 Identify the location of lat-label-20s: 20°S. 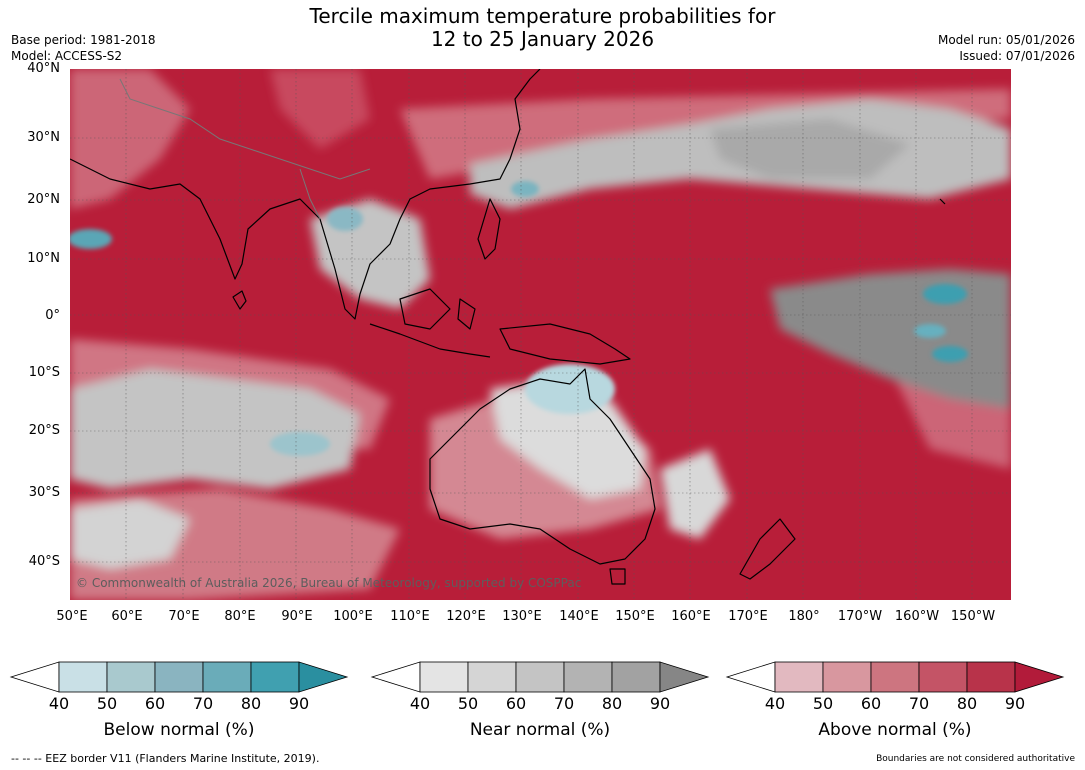
(44, 430).